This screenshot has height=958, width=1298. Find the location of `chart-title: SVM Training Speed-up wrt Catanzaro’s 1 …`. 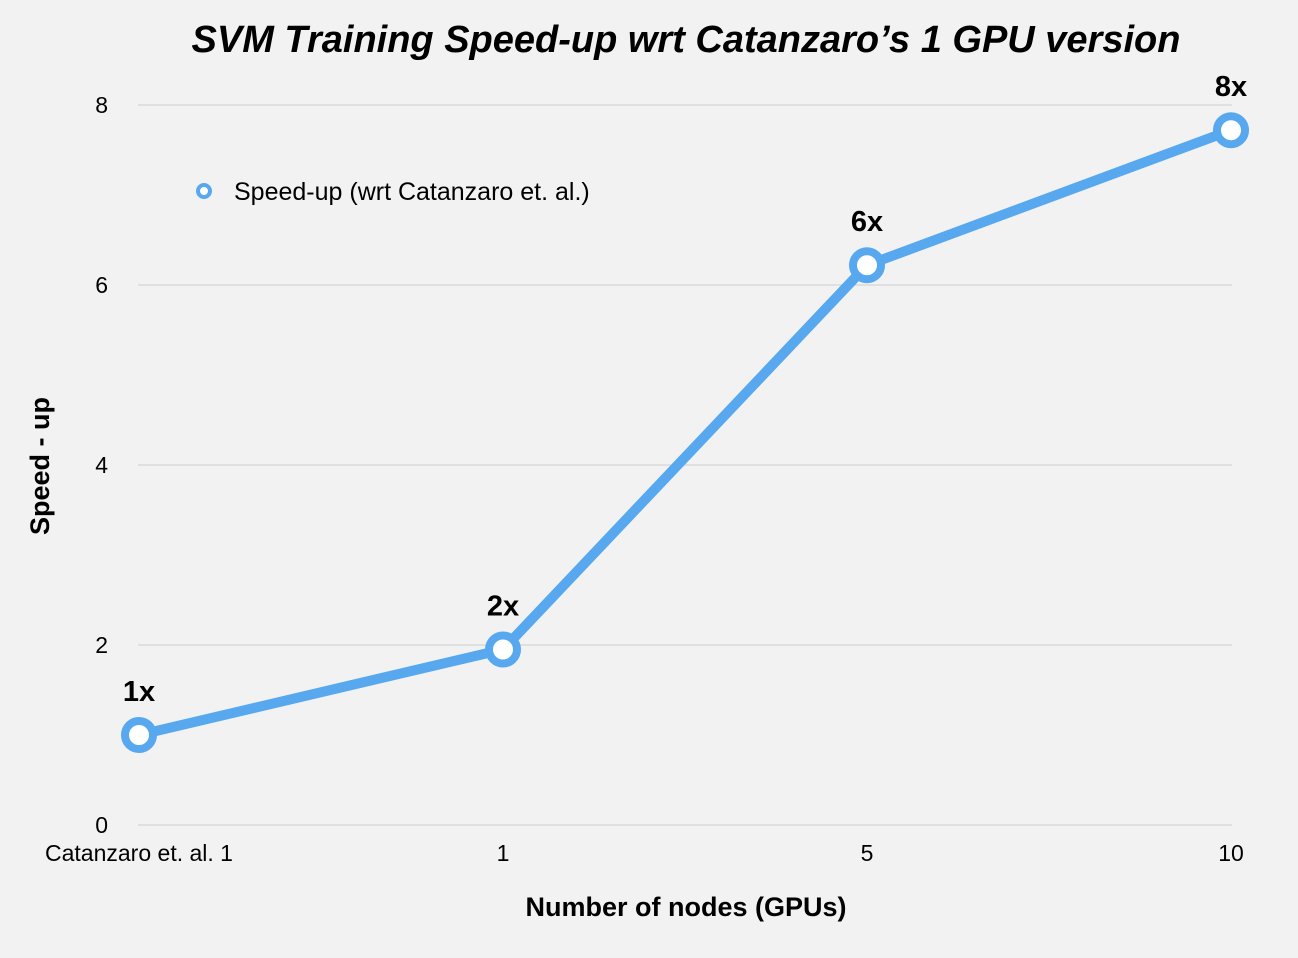

chart-title: SVM Training Speed-up wrt Catanzaro’s 1 … is located at coordinates (686, 40).